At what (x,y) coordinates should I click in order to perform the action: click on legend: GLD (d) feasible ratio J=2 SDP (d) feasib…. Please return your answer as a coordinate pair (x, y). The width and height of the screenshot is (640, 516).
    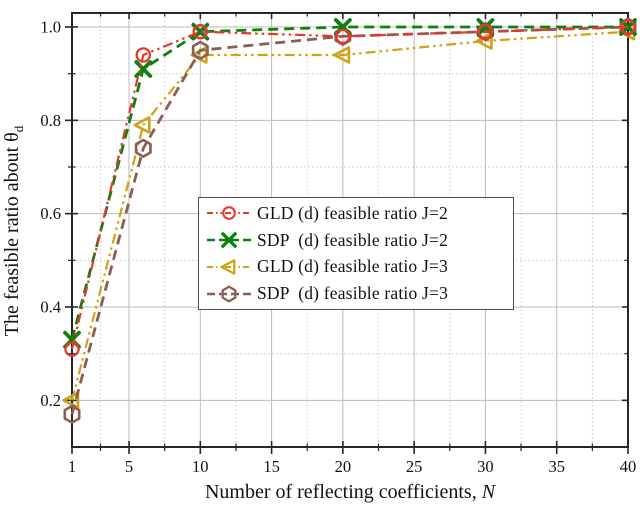
    Looking at the image, I should click on (356, 253).